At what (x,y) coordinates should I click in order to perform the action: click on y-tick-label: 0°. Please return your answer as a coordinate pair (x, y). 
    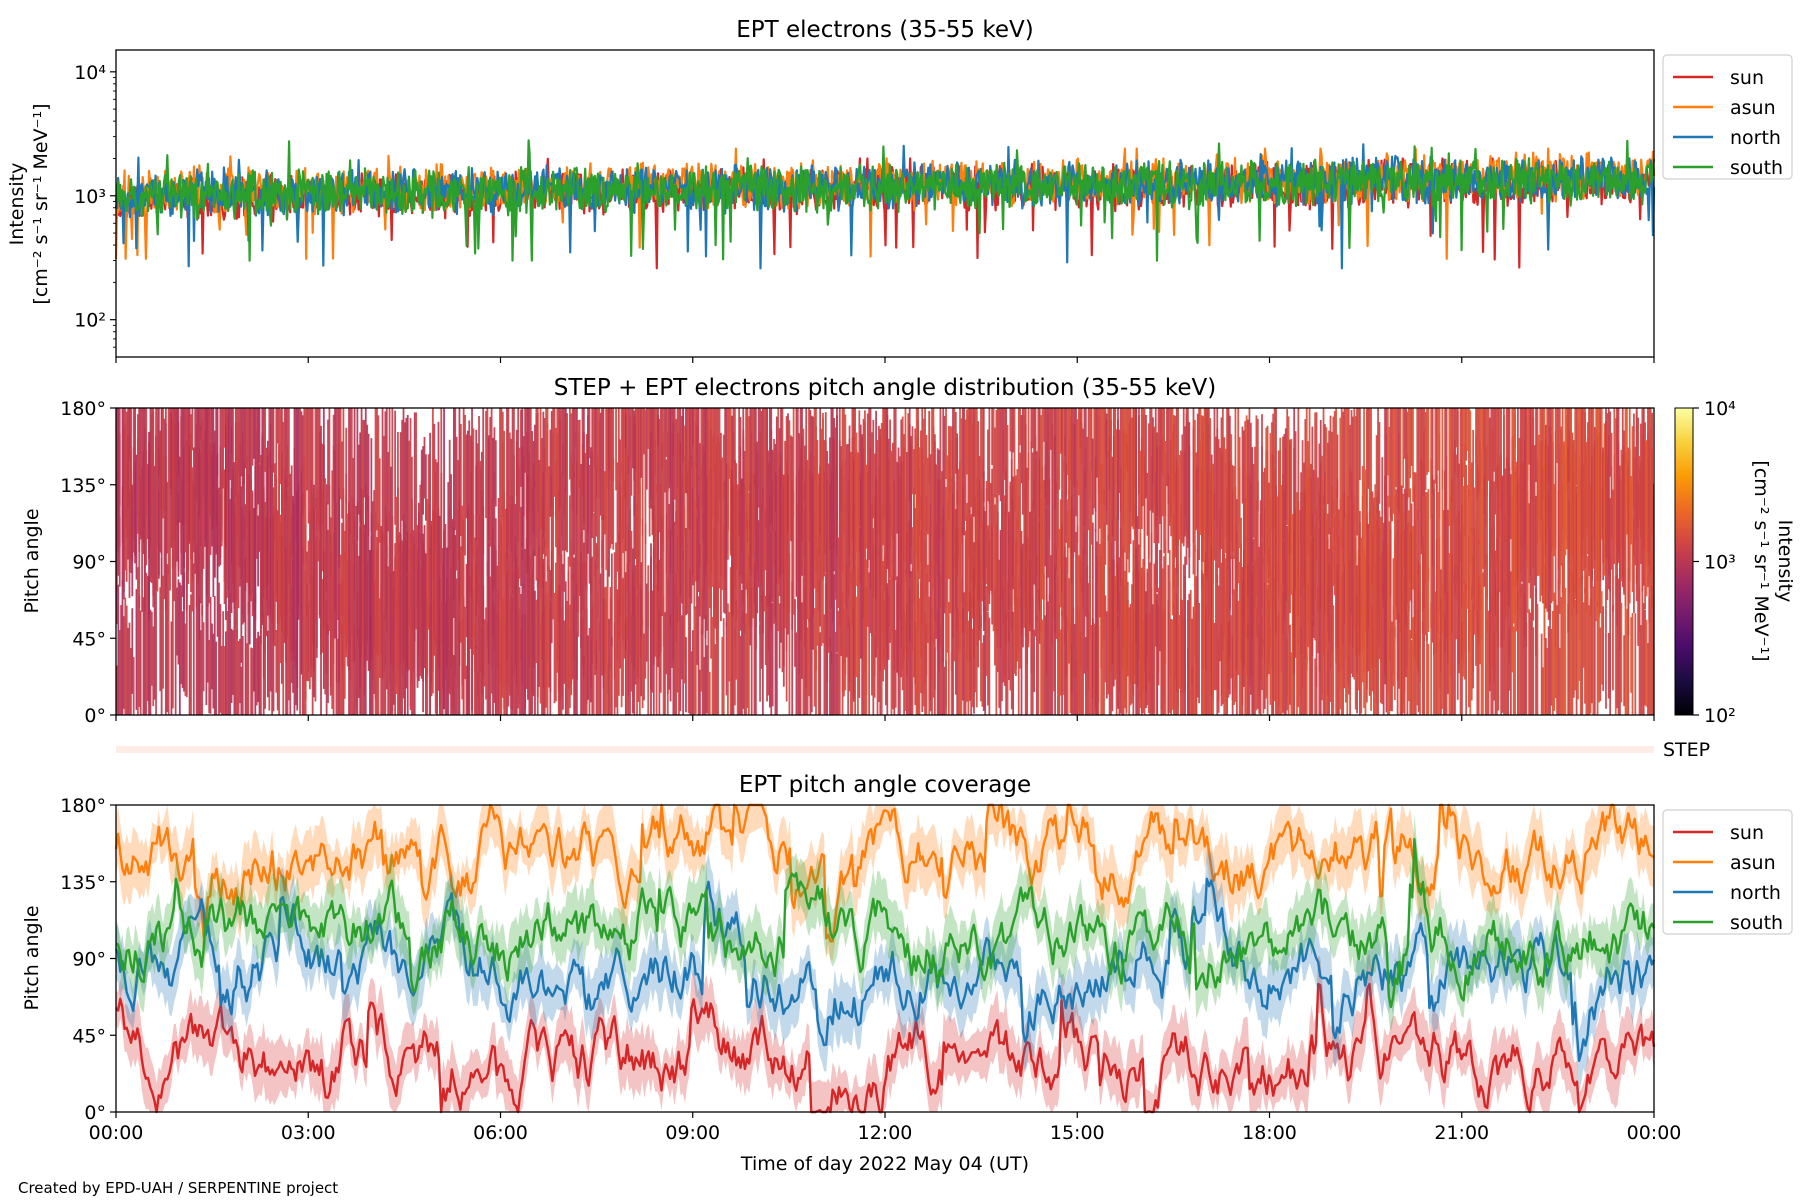
    Looking at the image, I should click on (95, 1113).